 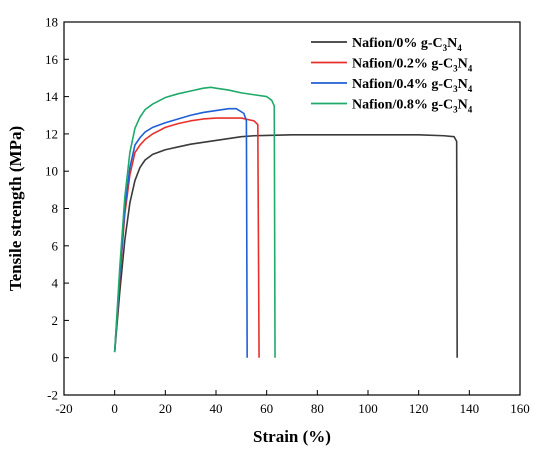 I want to click on legend-label-1: Nafion/0.2% g-C3N4, so click(x=412, y=65).